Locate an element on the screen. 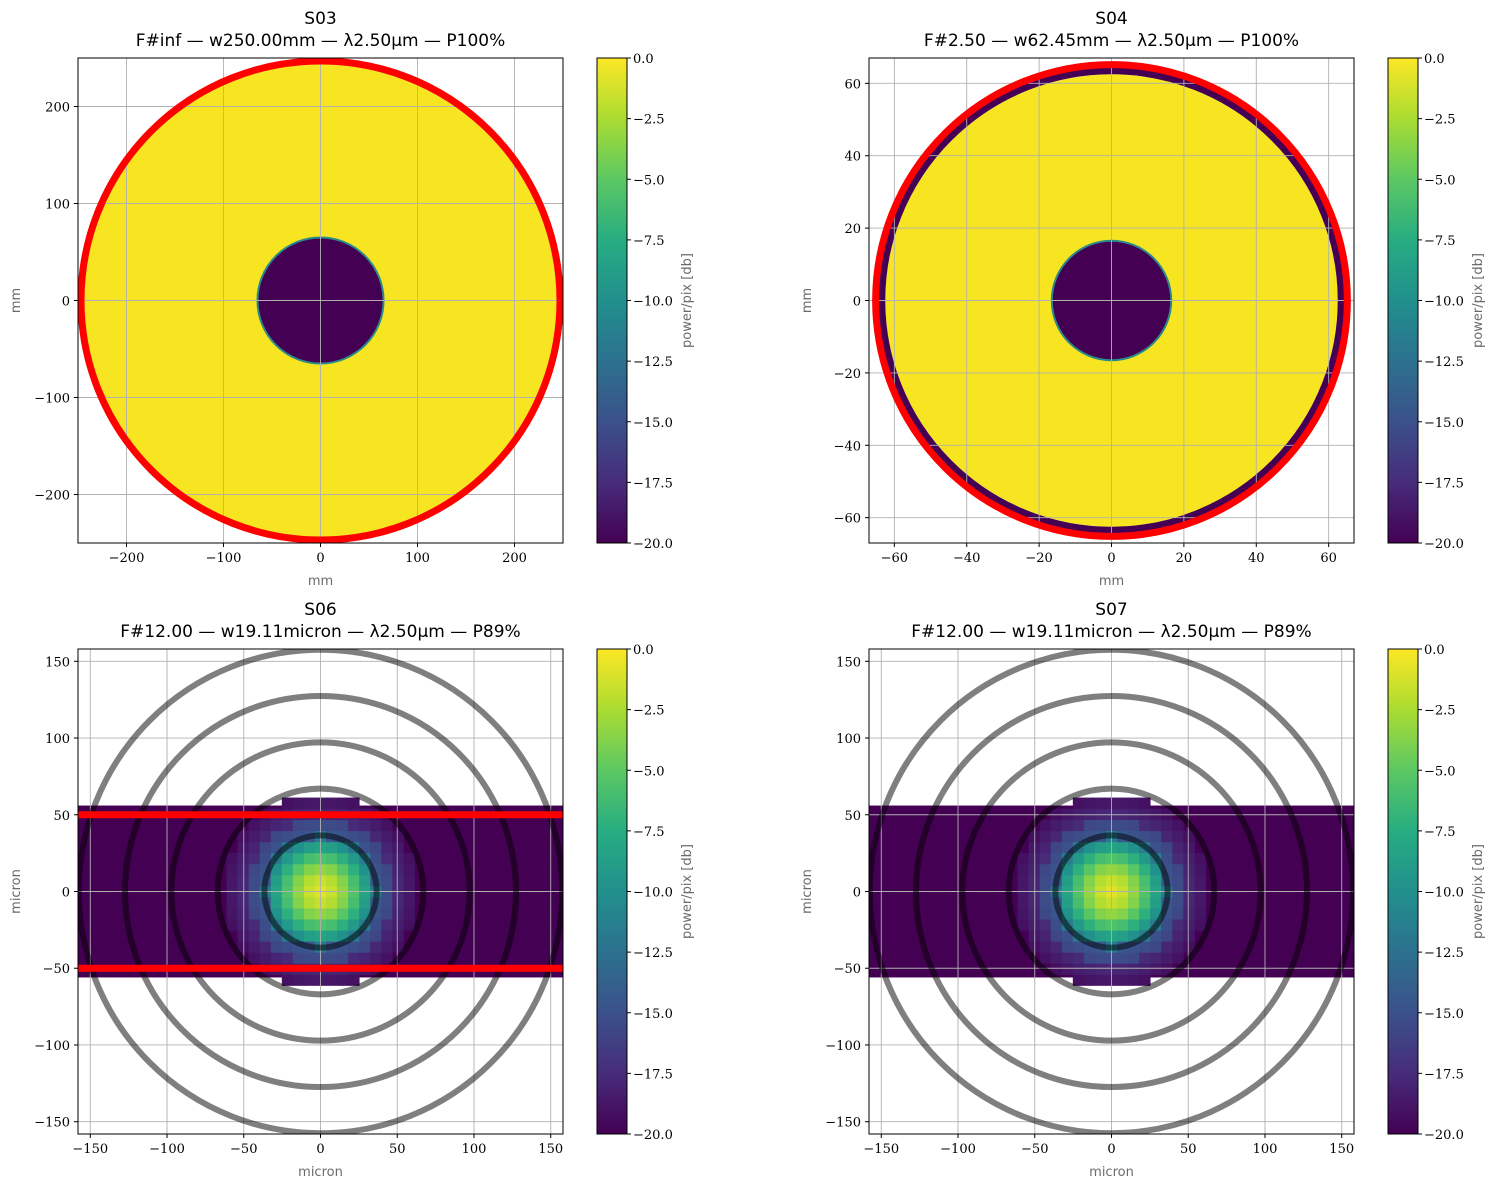 This screenshot has width=1495, height=1189. colorbar-tick-label: −20.0 is located at coordinates (653, 1135).